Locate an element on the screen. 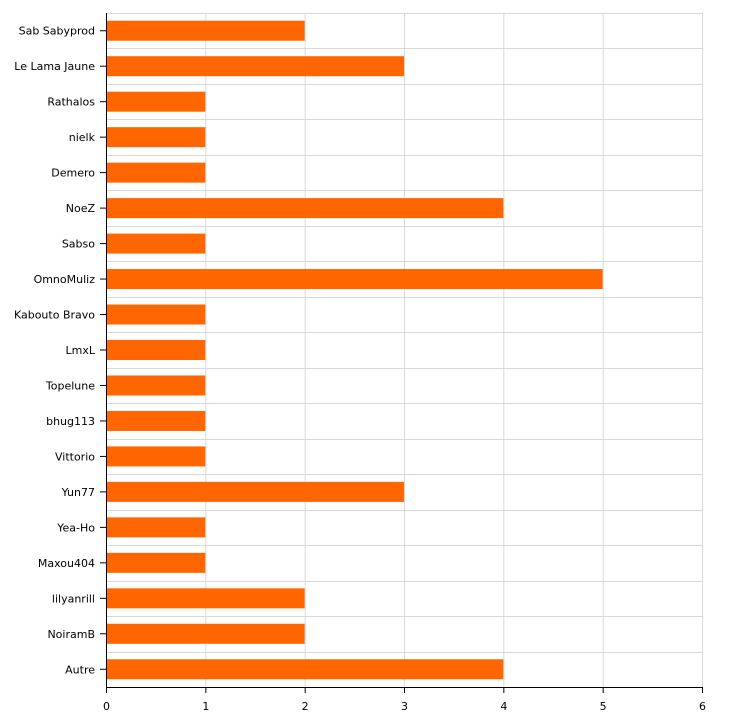 This screenshot has height=725, width=743. category-label: bhug113 is located at coordinates (70, 421).